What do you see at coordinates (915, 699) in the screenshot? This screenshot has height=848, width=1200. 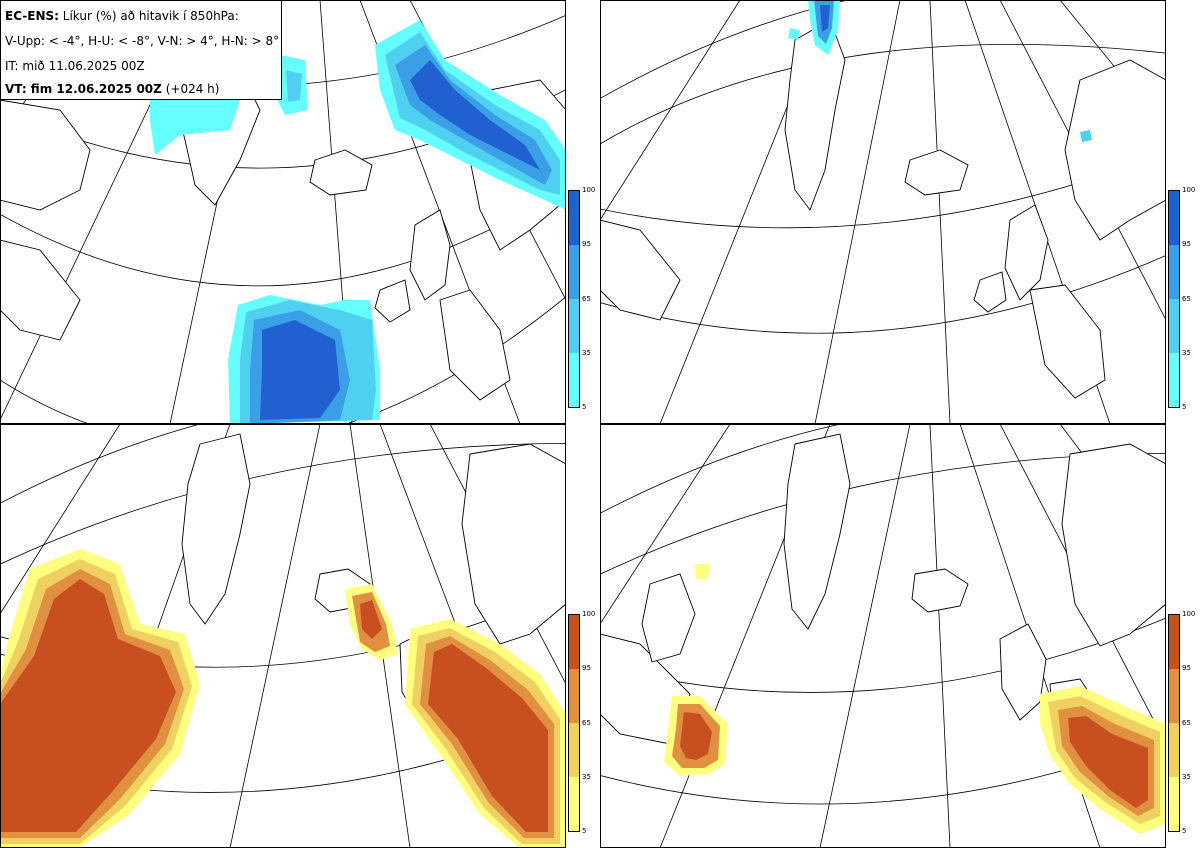 I see `warm-anomaly-areas` at bounding box center [915, 699].